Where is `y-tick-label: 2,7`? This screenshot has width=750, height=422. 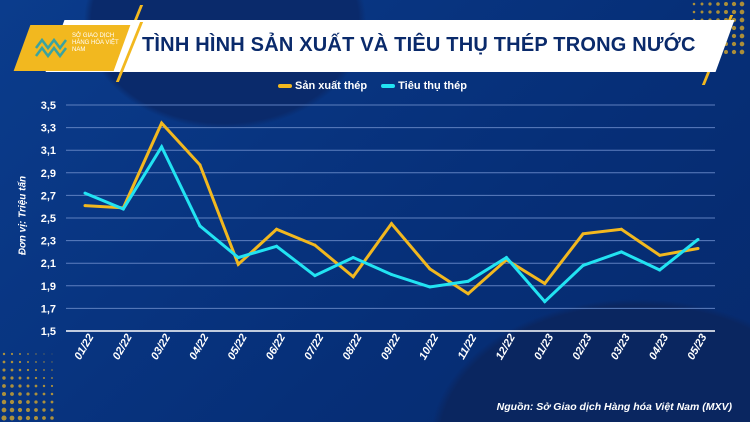 y-tick-label: 2,7 is located at coordinates (48, 196).